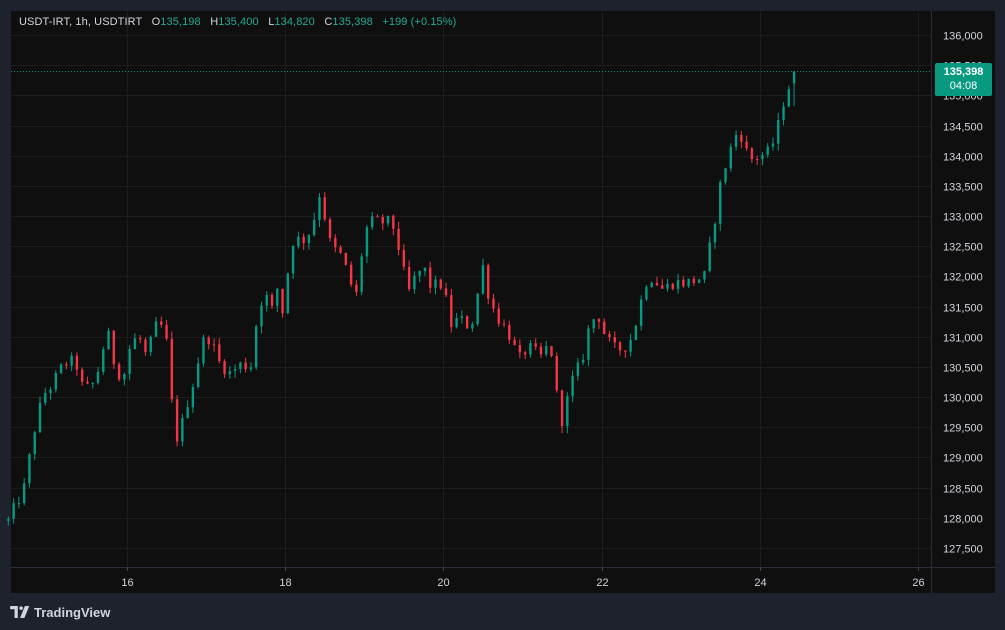 The width and height of the screenshot is (1005, 630). I want to click on brand-name: TradingView, so click(72, 612).